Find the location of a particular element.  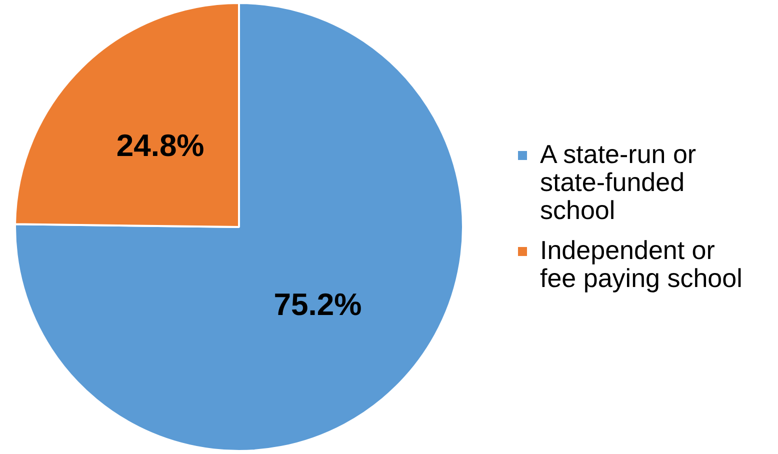

legend-label: Independent or fee paying school is located at coordinates (641, 264).